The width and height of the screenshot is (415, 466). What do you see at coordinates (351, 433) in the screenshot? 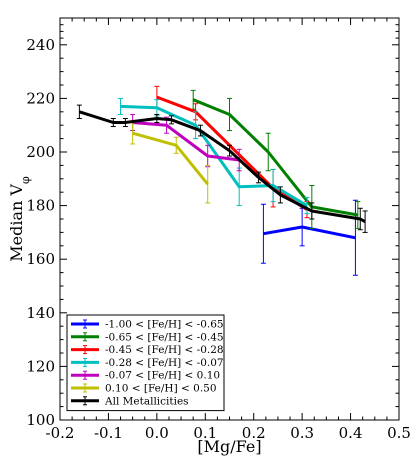
I see `x-tick-label: 0.4` at bounding box center [351, 433].